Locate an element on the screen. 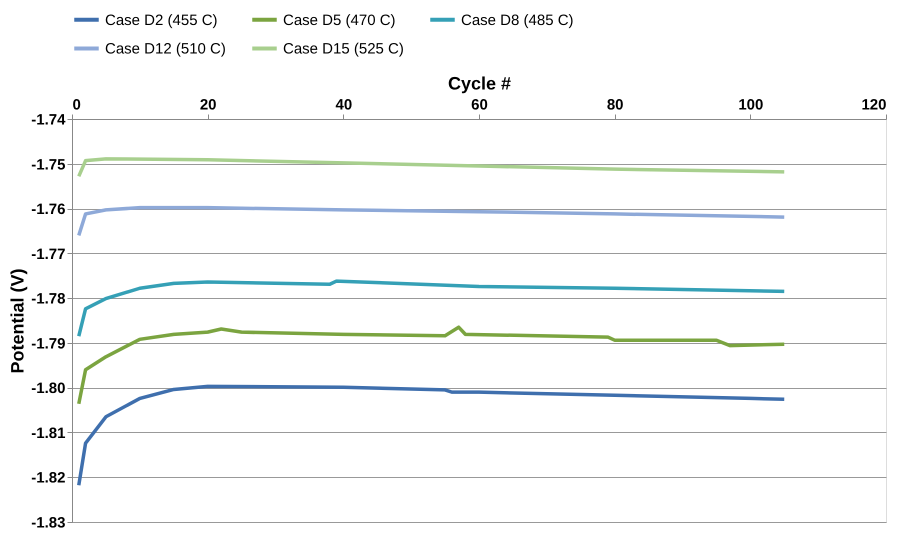 Image resolution: width=912 pixels, height=540 pixels. x-tick-label: 20 is located at coordinates (208, 105).